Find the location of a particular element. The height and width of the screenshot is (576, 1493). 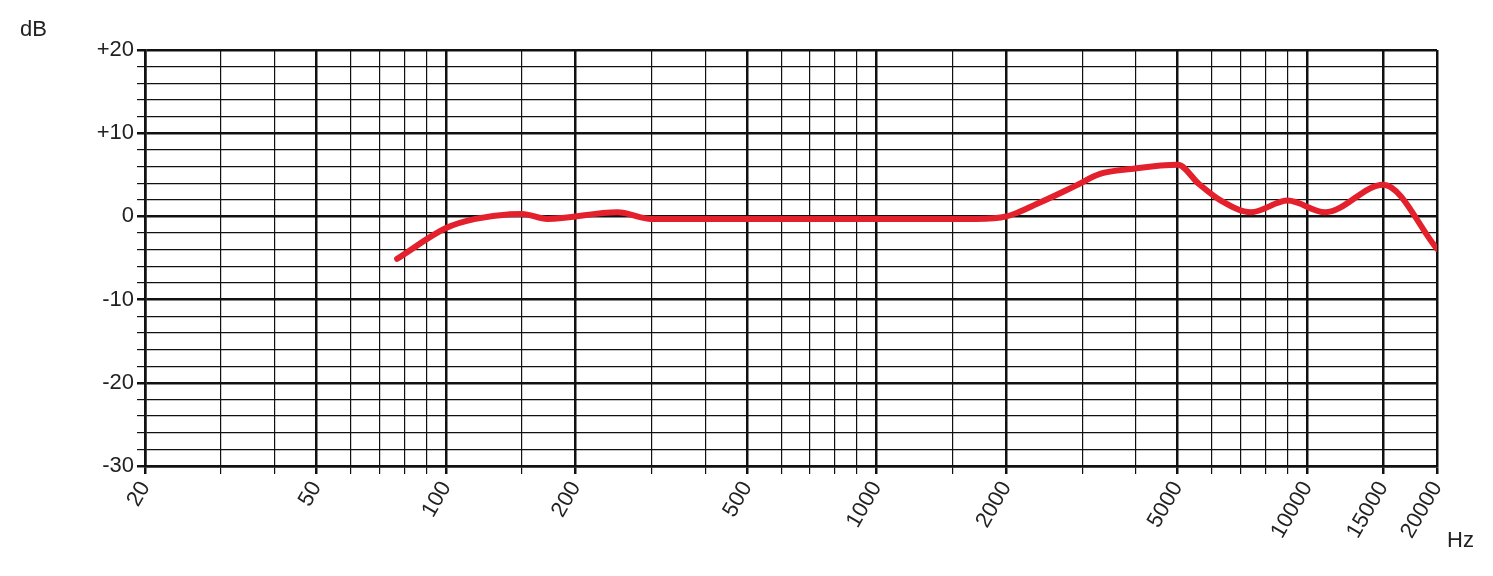

y-tick-label: +10 is located at coordinates (115, 132).